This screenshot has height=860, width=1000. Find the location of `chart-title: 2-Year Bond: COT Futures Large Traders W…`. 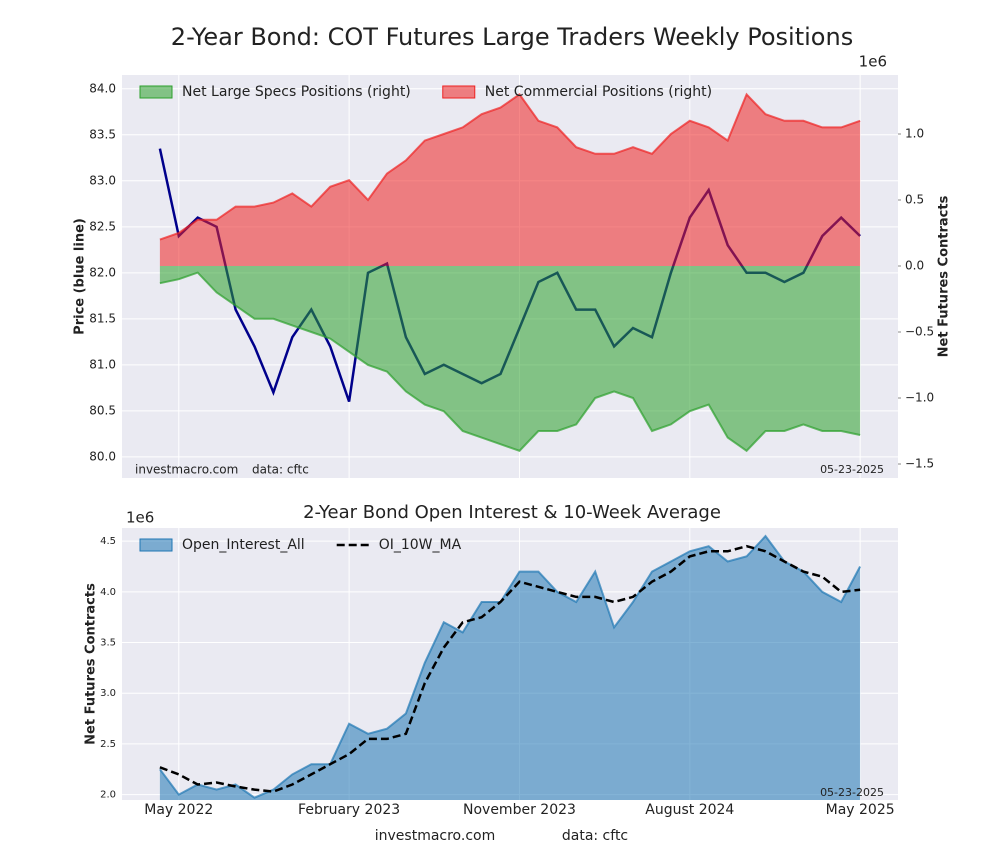

chart-title: 2-Year Bond: COT Futures Large Traders W… is located at coordinates (512, 37).